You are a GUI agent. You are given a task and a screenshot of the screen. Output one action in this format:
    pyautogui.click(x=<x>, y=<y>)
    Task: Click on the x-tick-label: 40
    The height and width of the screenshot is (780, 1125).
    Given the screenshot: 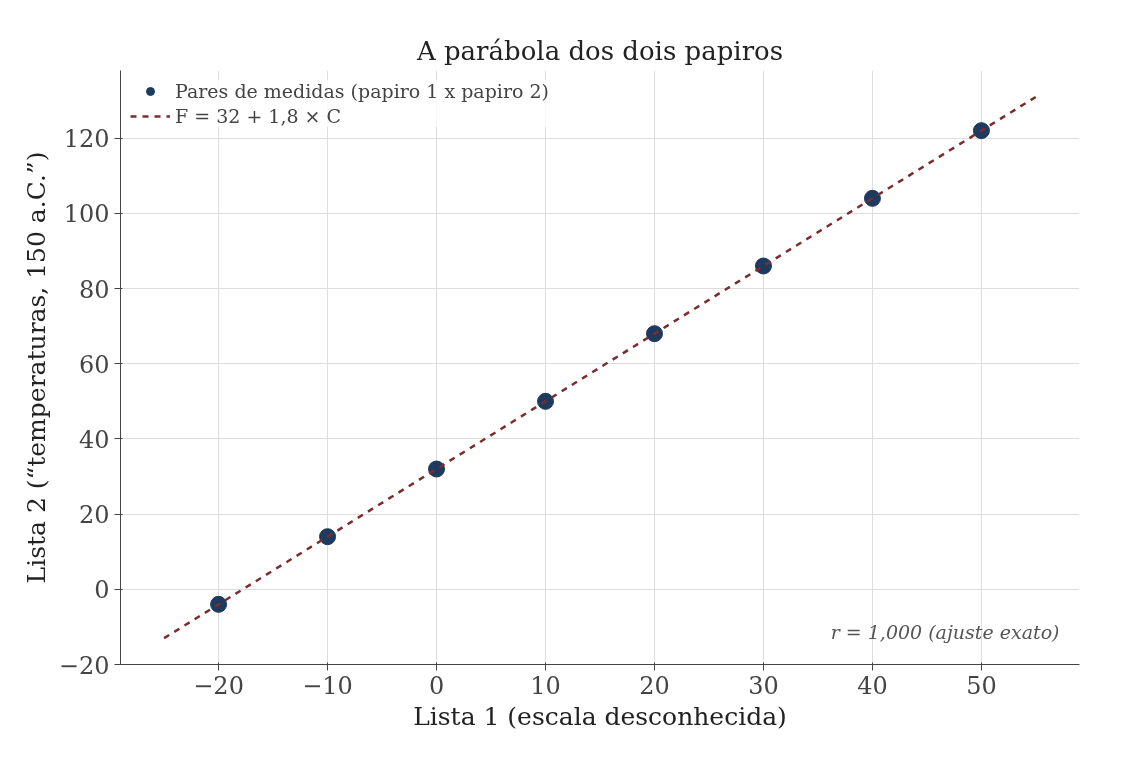 What is the action you would take?
    pyautogui.click(x=872, y=685)
    